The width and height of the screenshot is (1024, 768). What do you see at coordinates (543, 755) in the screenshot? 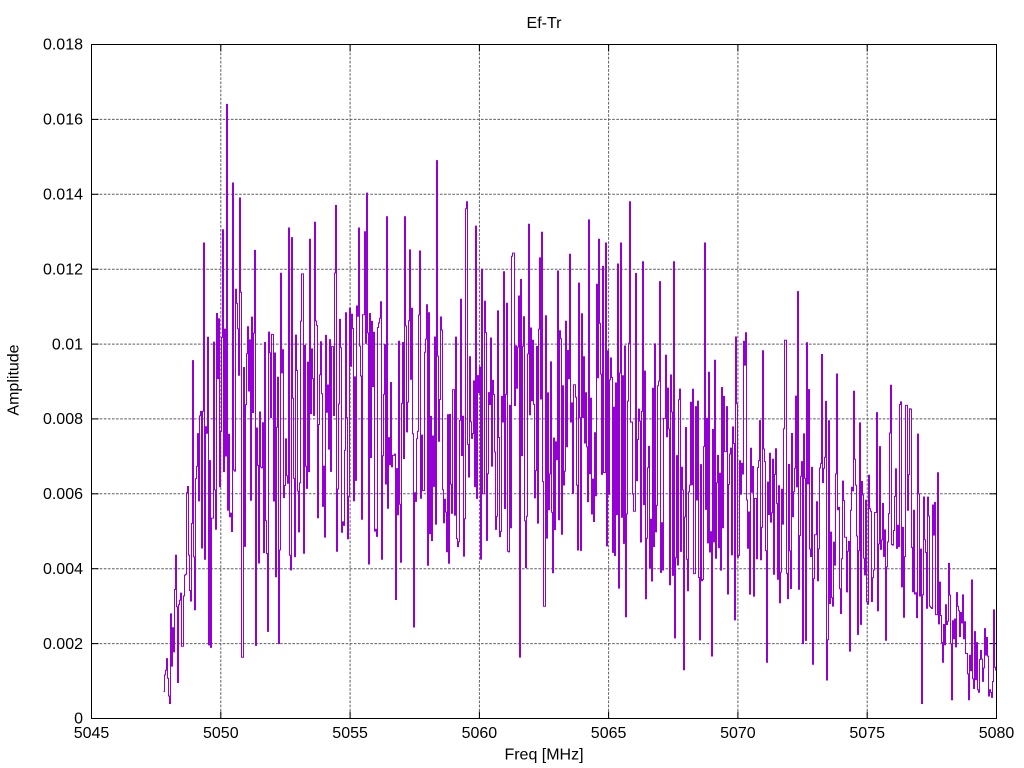
I see `svg-text: Freq [MHz]` at bounding box center [543, 755].